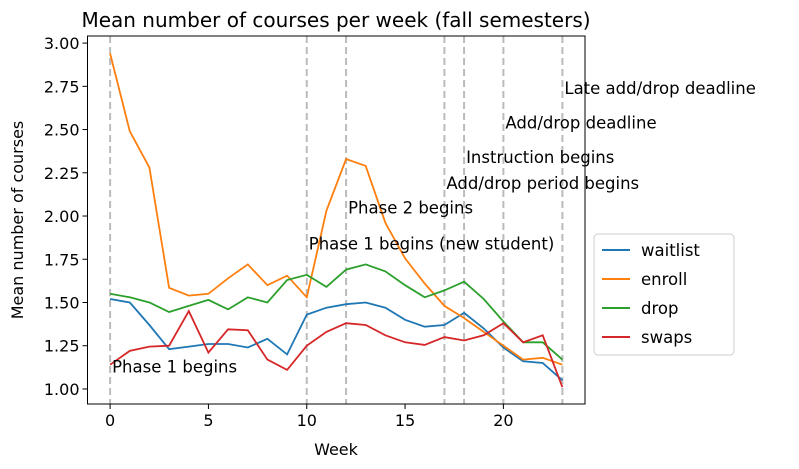  What do you see at coordinates (62, 130) in the screenshot?
I see `y-tick-label-2.5: 2.50` at bounding box center [62, 130].